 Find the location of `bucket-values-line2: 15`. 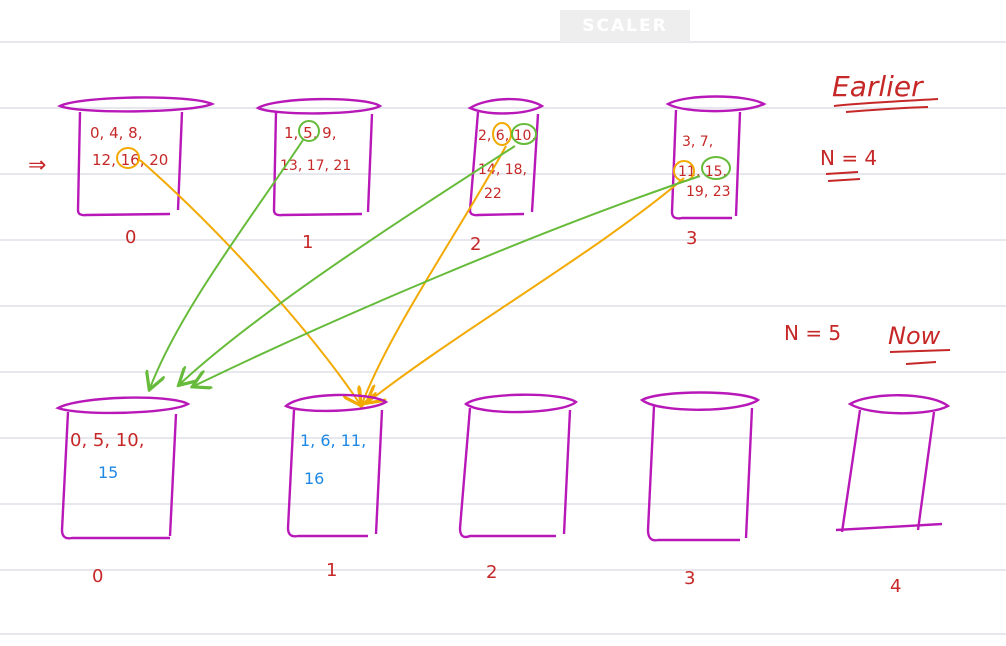

bucket-values-line2: 15 is located at coordinates (108, 472).